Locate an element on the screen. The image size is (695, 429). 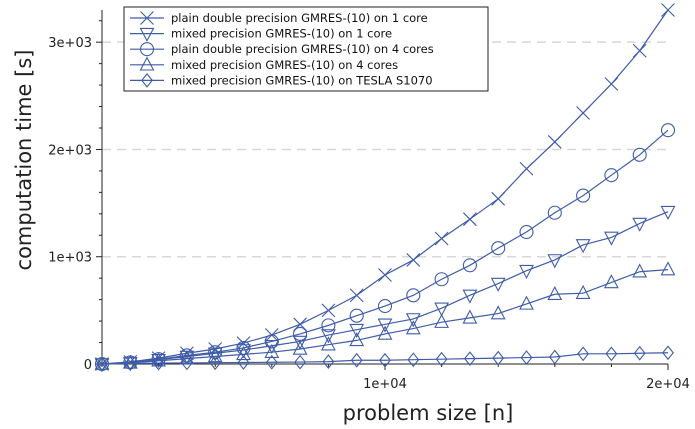
series-4-line is located at coordinates (385, 358).